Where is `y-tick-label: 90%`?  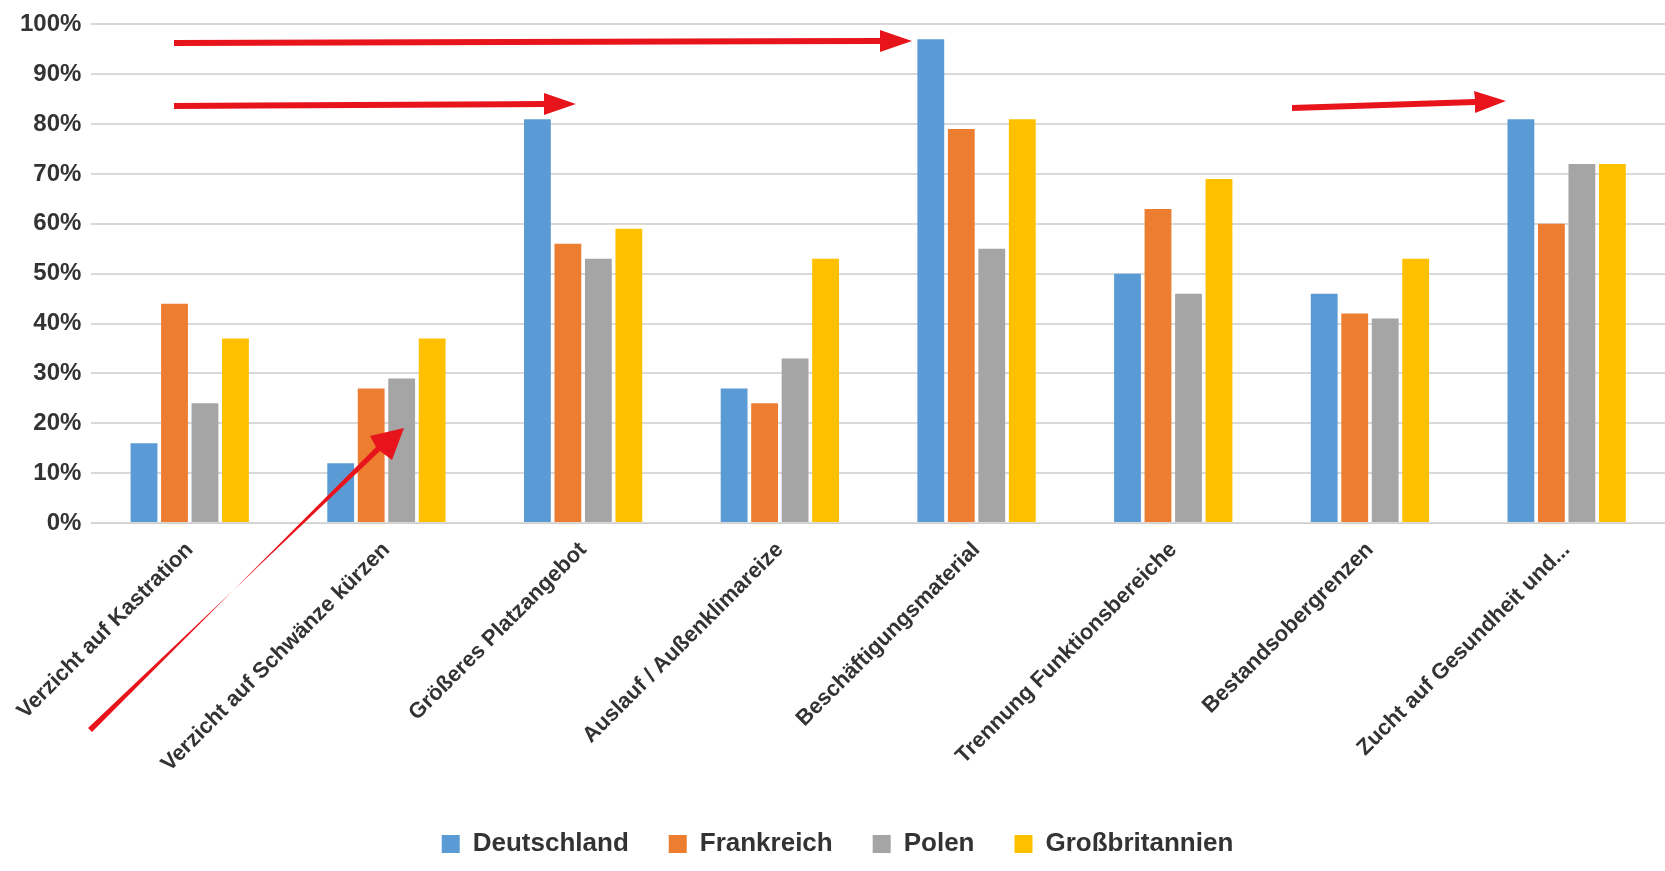 y-tick-label: 90% is located at coordinates (57, 72).